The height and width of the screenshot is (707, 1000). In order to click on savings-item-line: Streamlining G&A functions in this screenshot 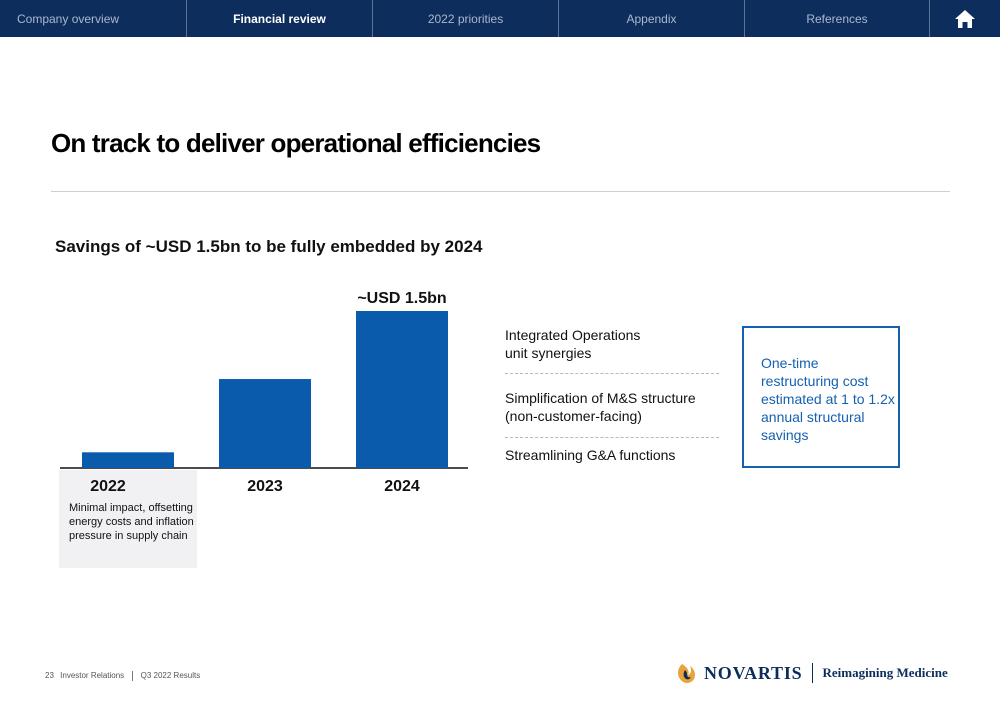, I will do `click(590, 455)`.